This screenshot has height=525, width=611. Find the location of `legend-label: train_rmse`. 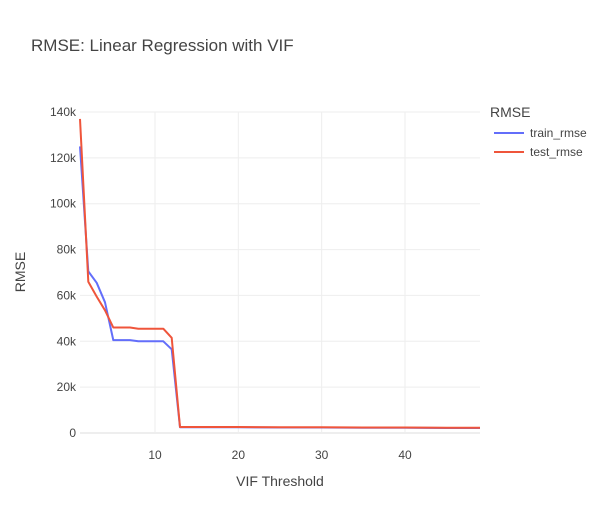

legend-label: train_rmse is located at coordinates (558, 133).